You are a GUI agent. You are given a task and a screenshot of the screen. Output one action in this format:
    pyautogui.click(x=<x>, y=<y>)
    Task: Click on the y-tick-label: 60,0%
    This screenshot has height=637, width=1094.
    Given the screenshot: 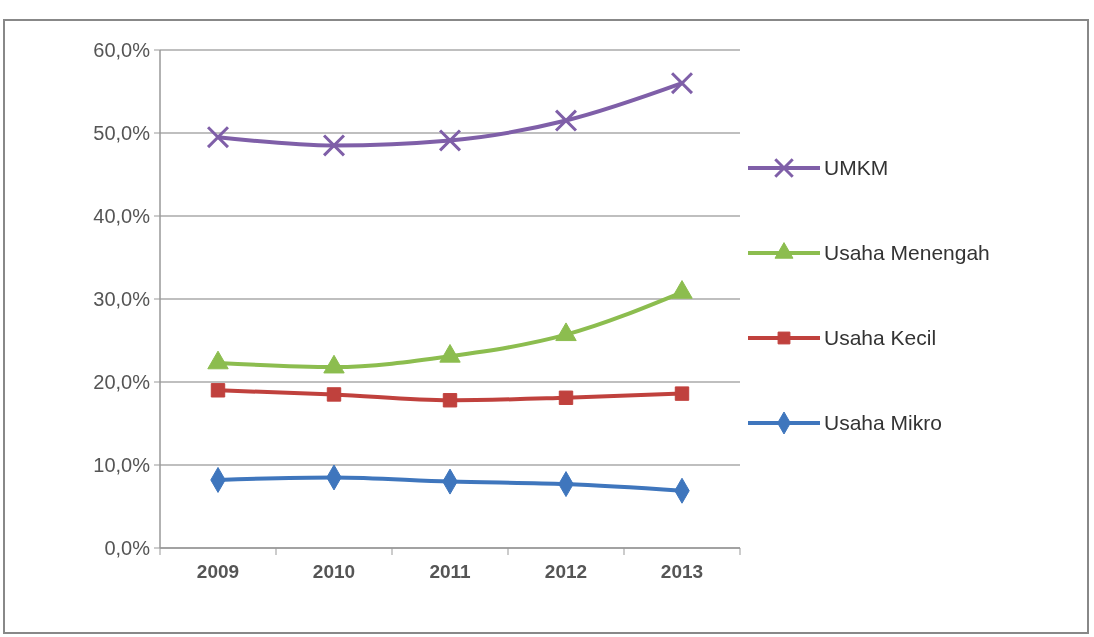 What is the action you would take?
    pyautogui.click(x=122, y=50)
    